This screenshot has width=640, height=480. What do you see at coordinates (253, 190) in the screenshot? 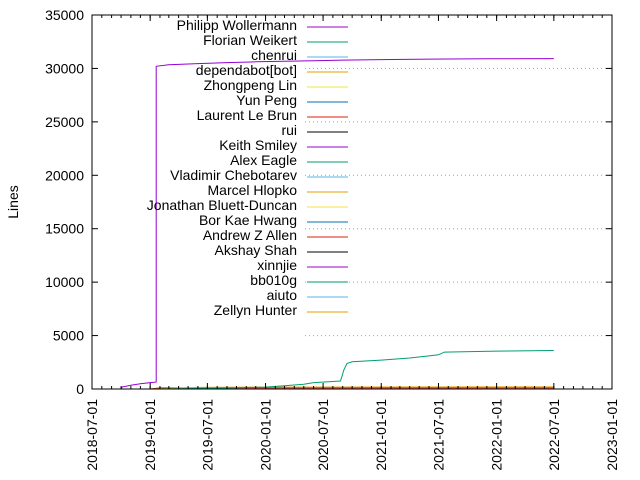
I see `legend-label: Marcel Hlopko` at bounding box center [253, 190].